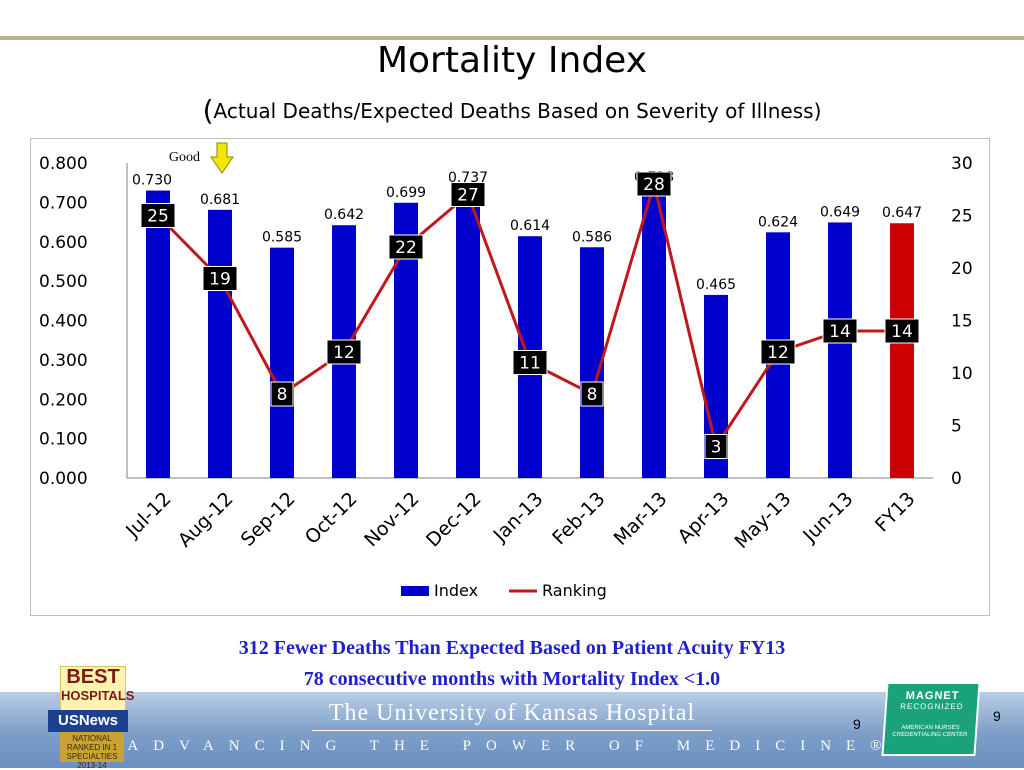  What do you see at coordinates (778, 222) in the screenshot?
I see `index-data-label: 0.624` at bounding box center [778, 222].